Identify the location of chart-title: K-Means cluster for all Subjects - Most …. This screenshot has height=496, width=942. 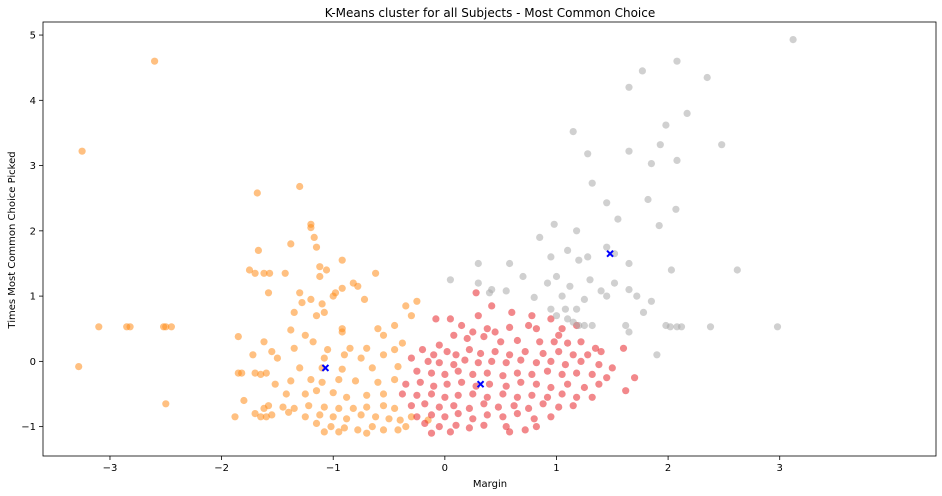
(490, 13).